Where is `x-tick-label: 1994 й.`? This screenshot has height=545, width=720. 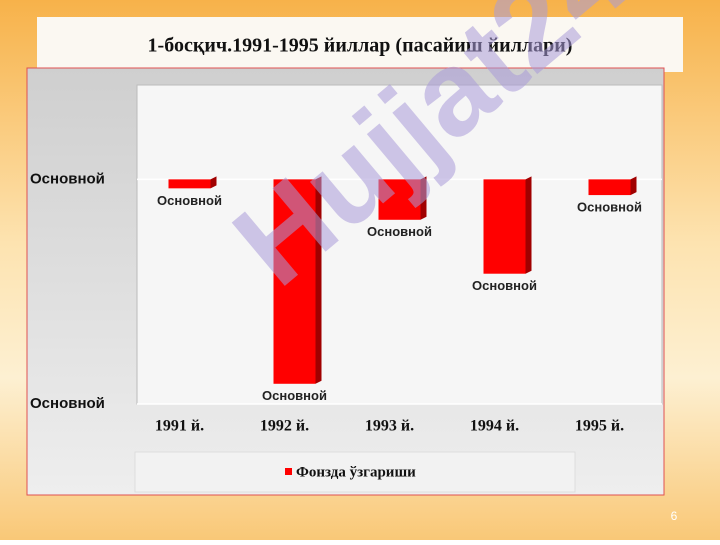 x-tick-label: 1994 й. is located at coordinates (494, 426).